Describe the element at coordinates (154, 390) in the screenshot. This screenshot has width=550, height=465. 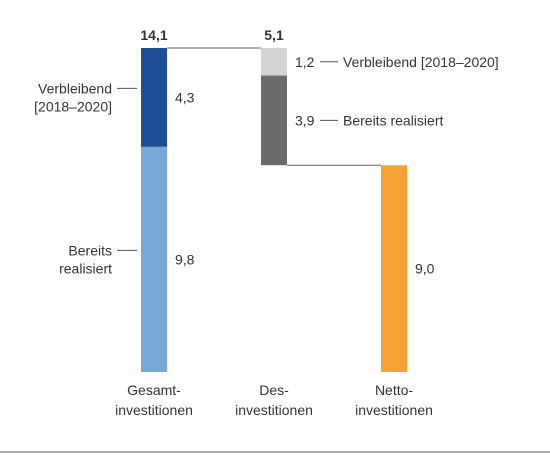
I see `category-label: Gesamt-` at that location.